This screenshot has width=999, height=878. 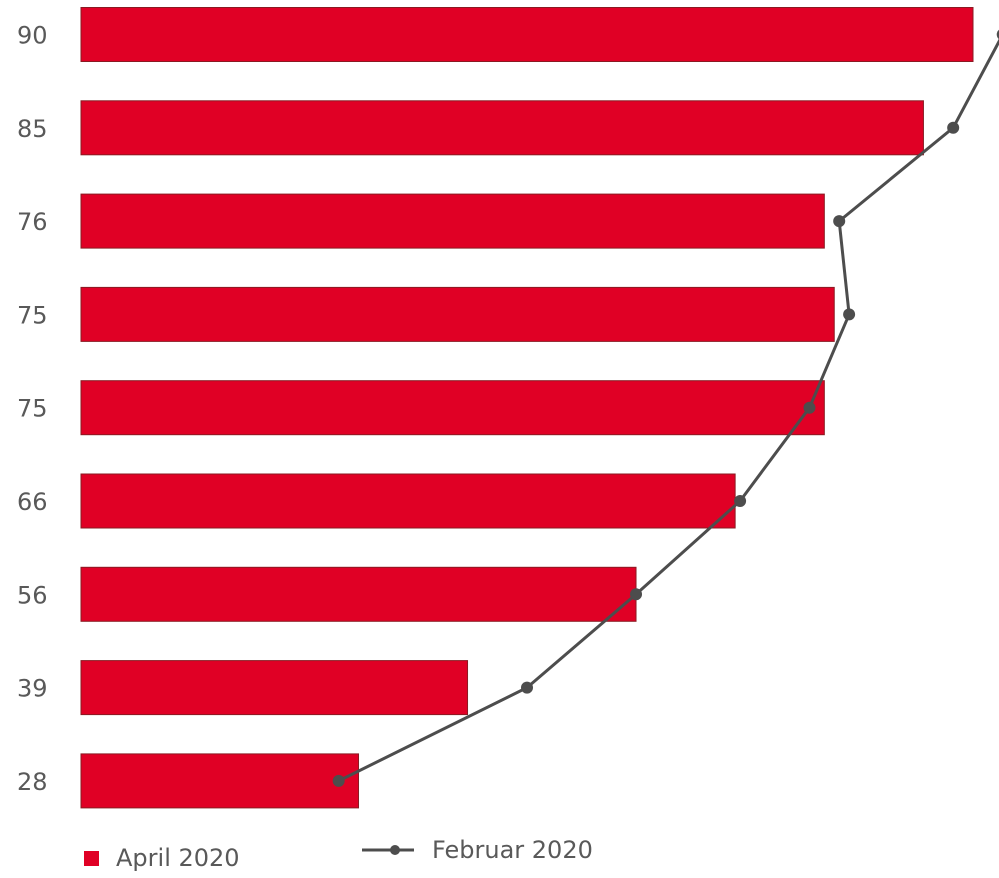 I want to click on april-swatch-icon, so click(x=91, y=858).